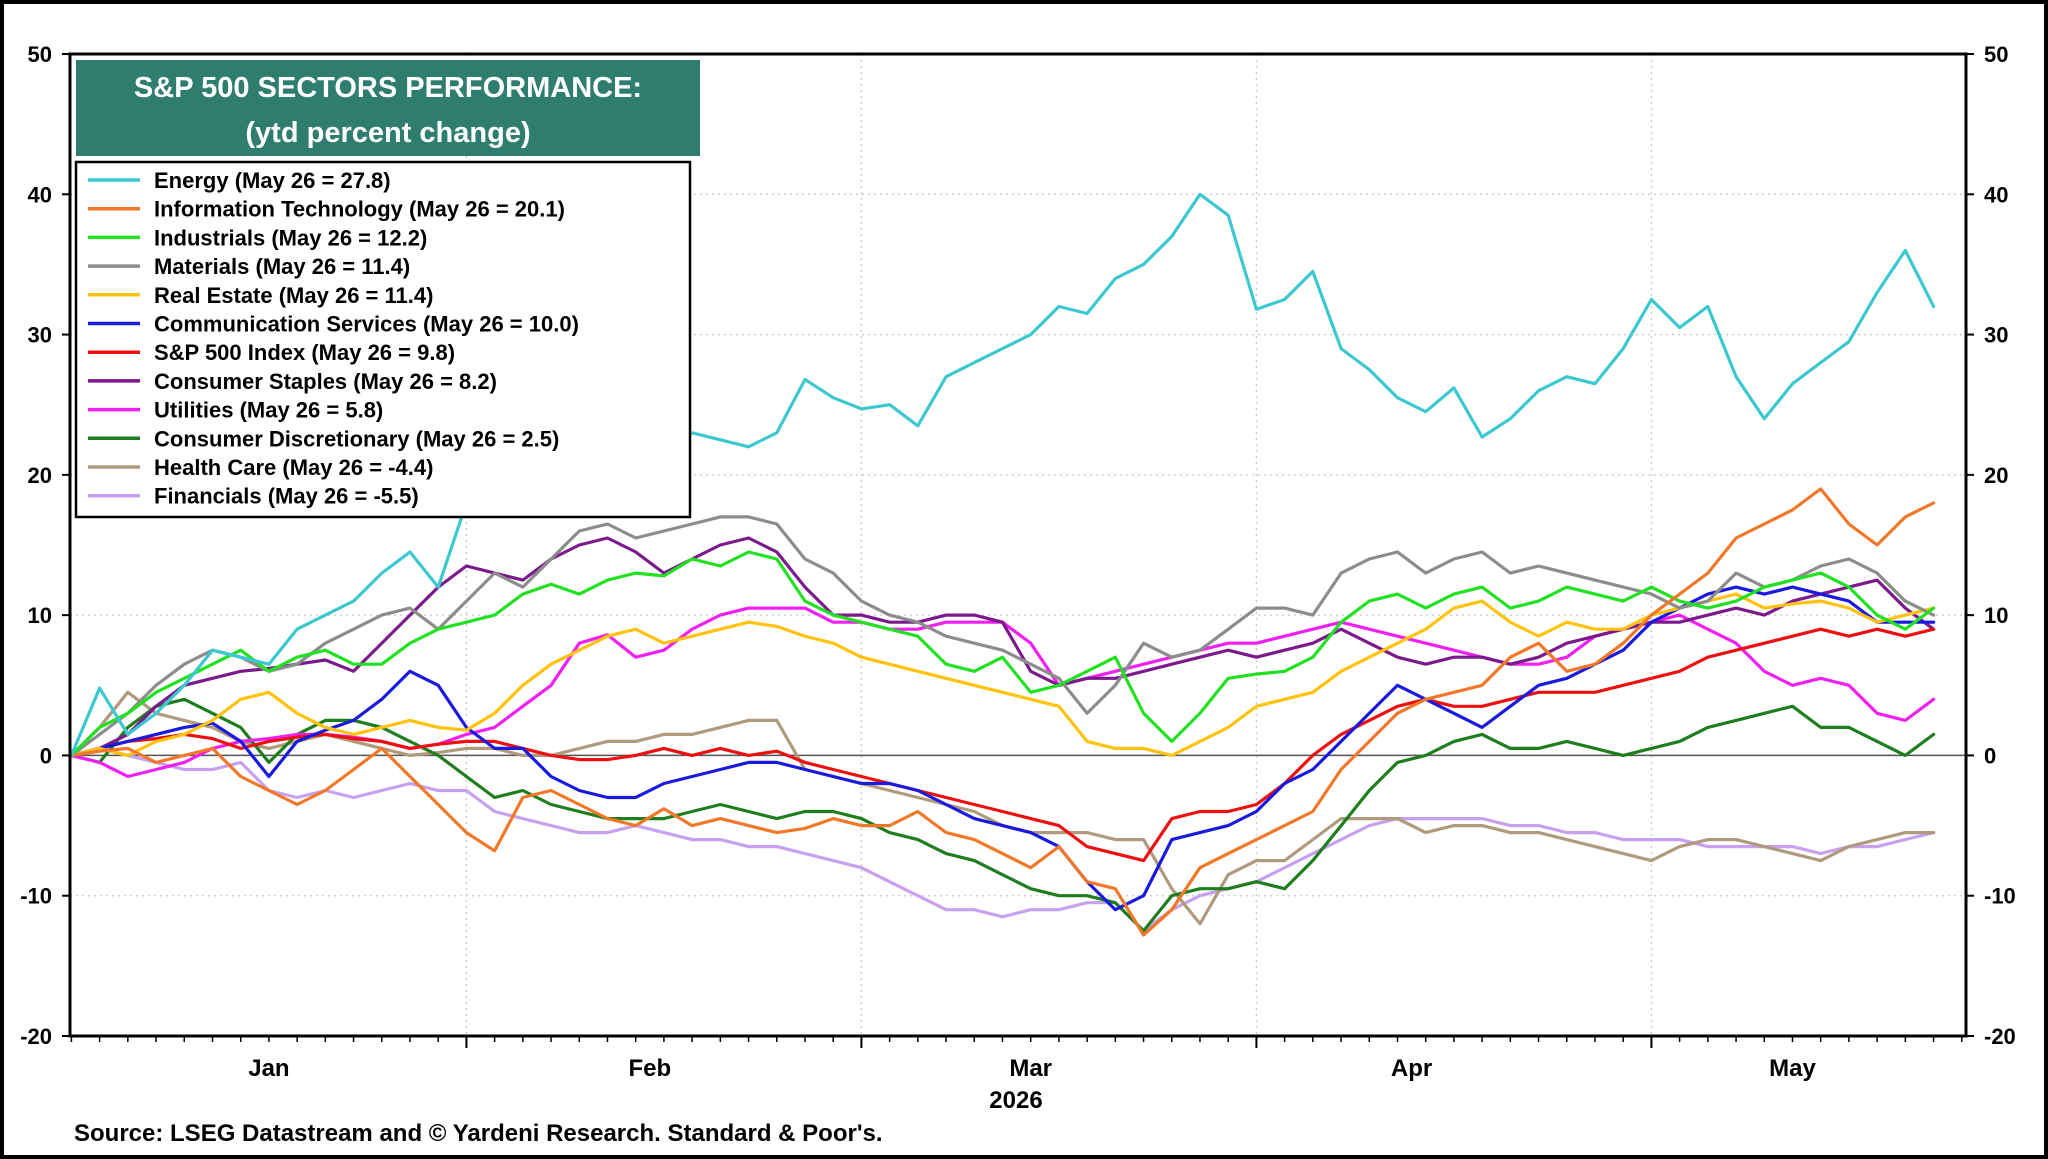 This screenshot has height=1159, width=2048. I want to click on series-line-real-estate, so click(1002, 675).